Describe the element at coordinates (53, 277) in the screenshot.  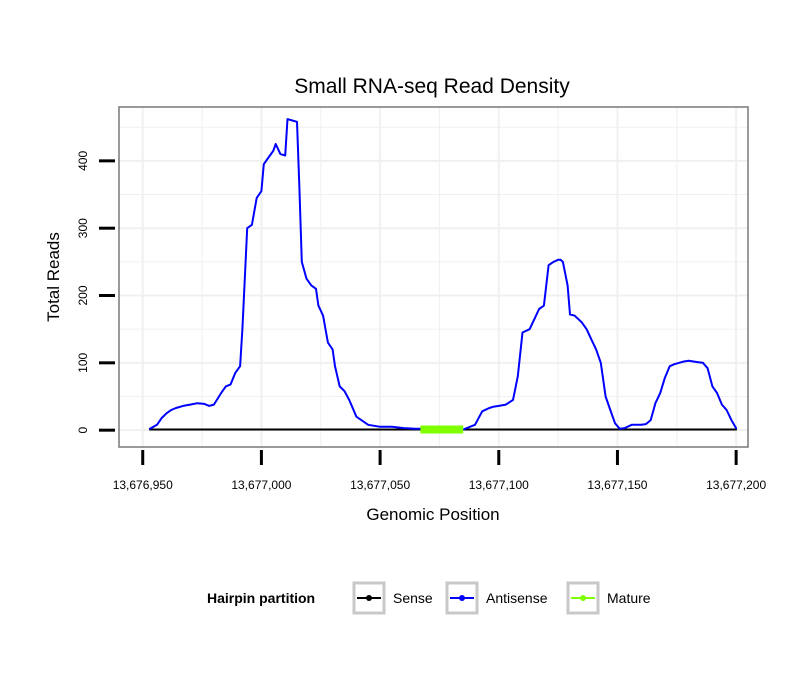
I see `y-axis-title: Total Reads` at that location.